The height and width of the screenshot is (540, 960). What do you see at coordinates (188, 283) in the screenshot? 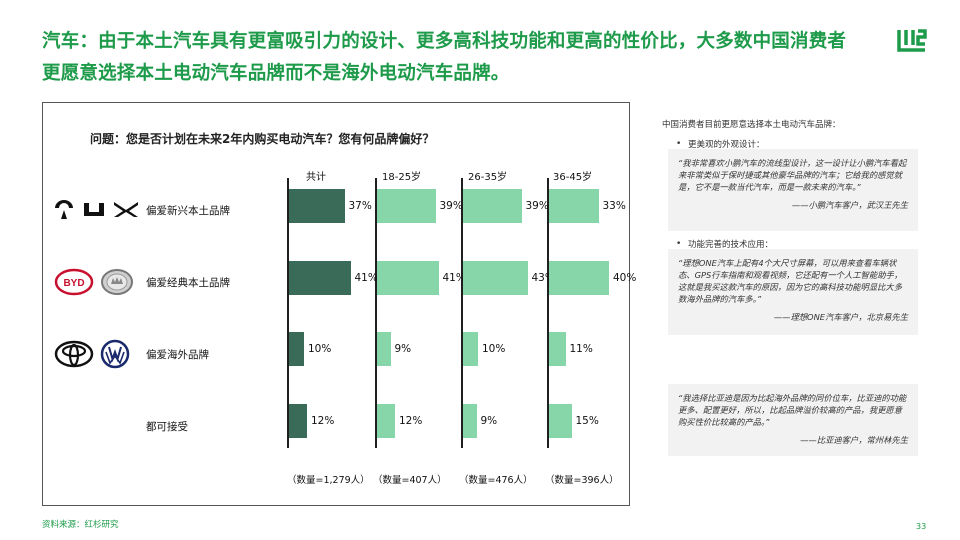
I see `row-label-classic-domestic: 偏爱经典本土品牌` at bounding box center [188, 283].